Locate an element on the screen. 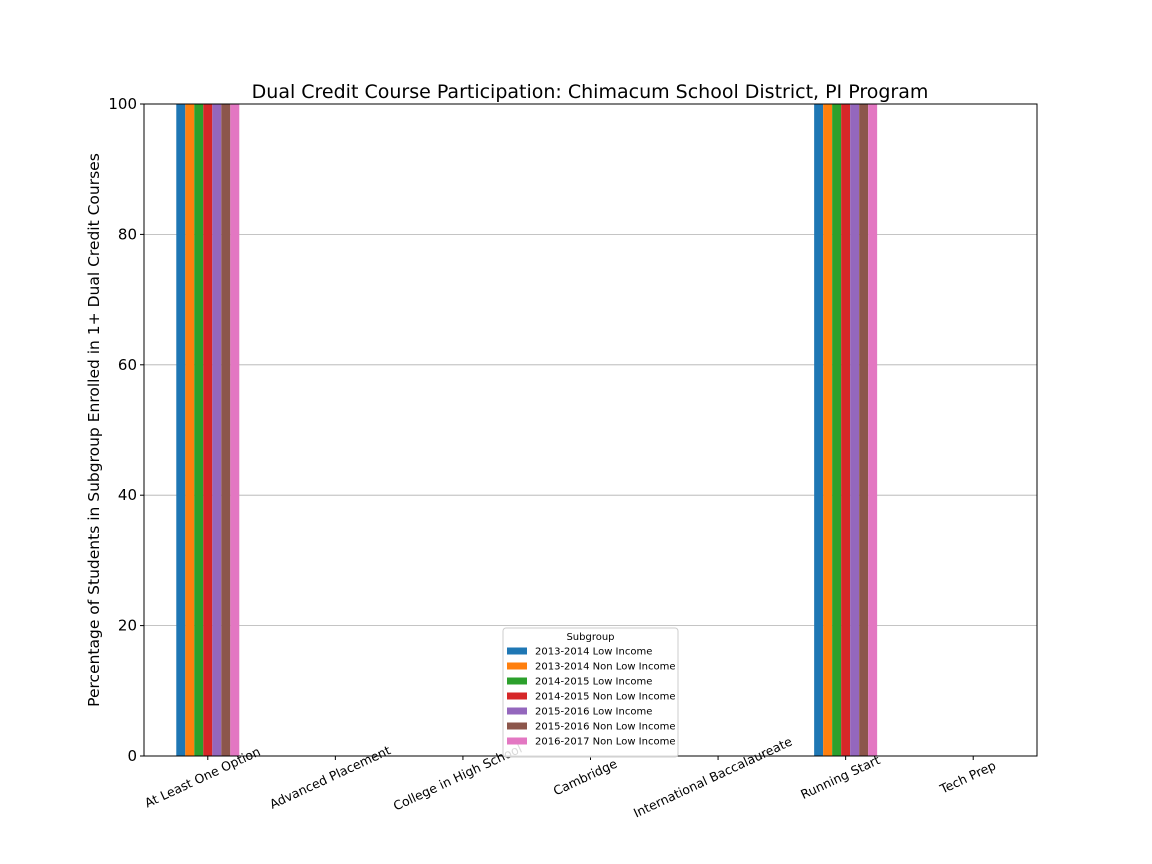  legend-entry: 2013-2014 Non Low Income is located at coordinates (605, 667).